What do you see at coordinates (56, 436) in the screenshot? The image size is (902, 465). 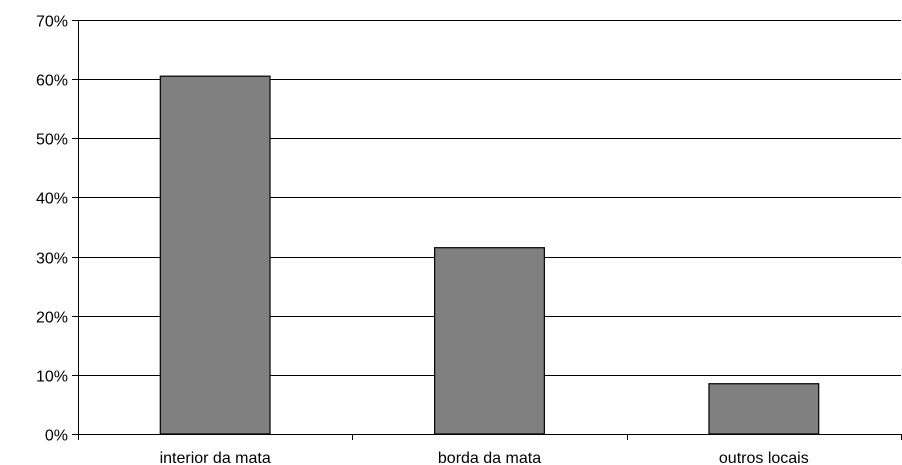 I see `y-tick-label: 0%` at bounding box center [56, 436].